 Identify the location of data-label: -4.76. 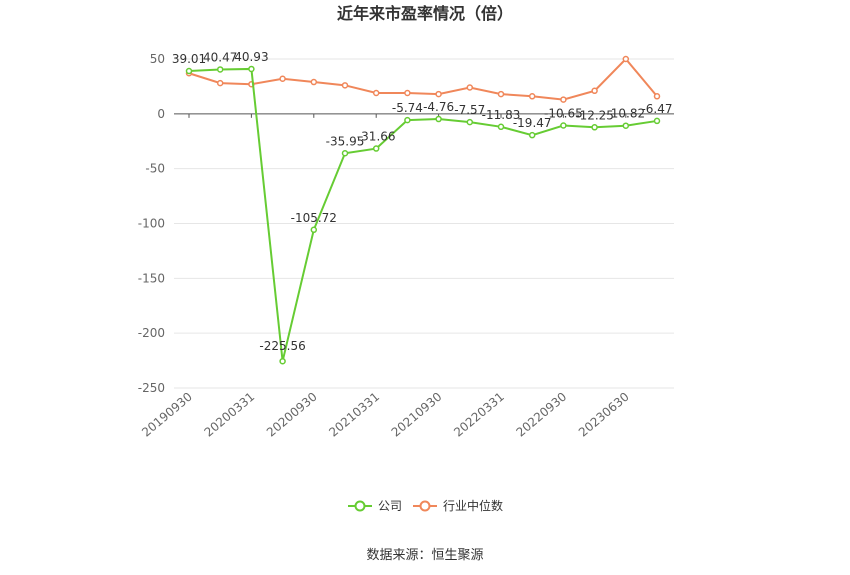
(438, 107).